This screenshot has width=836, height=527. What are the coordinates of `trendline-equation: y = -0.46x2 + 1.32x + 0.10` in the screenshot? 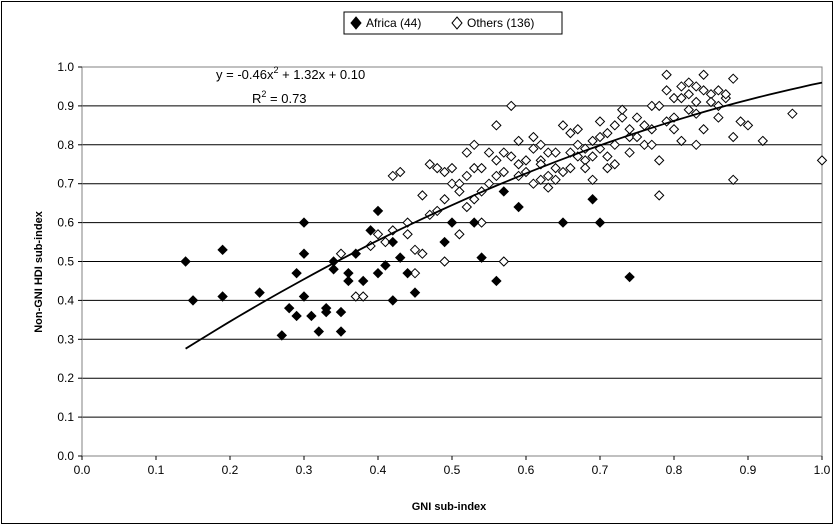 It's located at (290, 73).